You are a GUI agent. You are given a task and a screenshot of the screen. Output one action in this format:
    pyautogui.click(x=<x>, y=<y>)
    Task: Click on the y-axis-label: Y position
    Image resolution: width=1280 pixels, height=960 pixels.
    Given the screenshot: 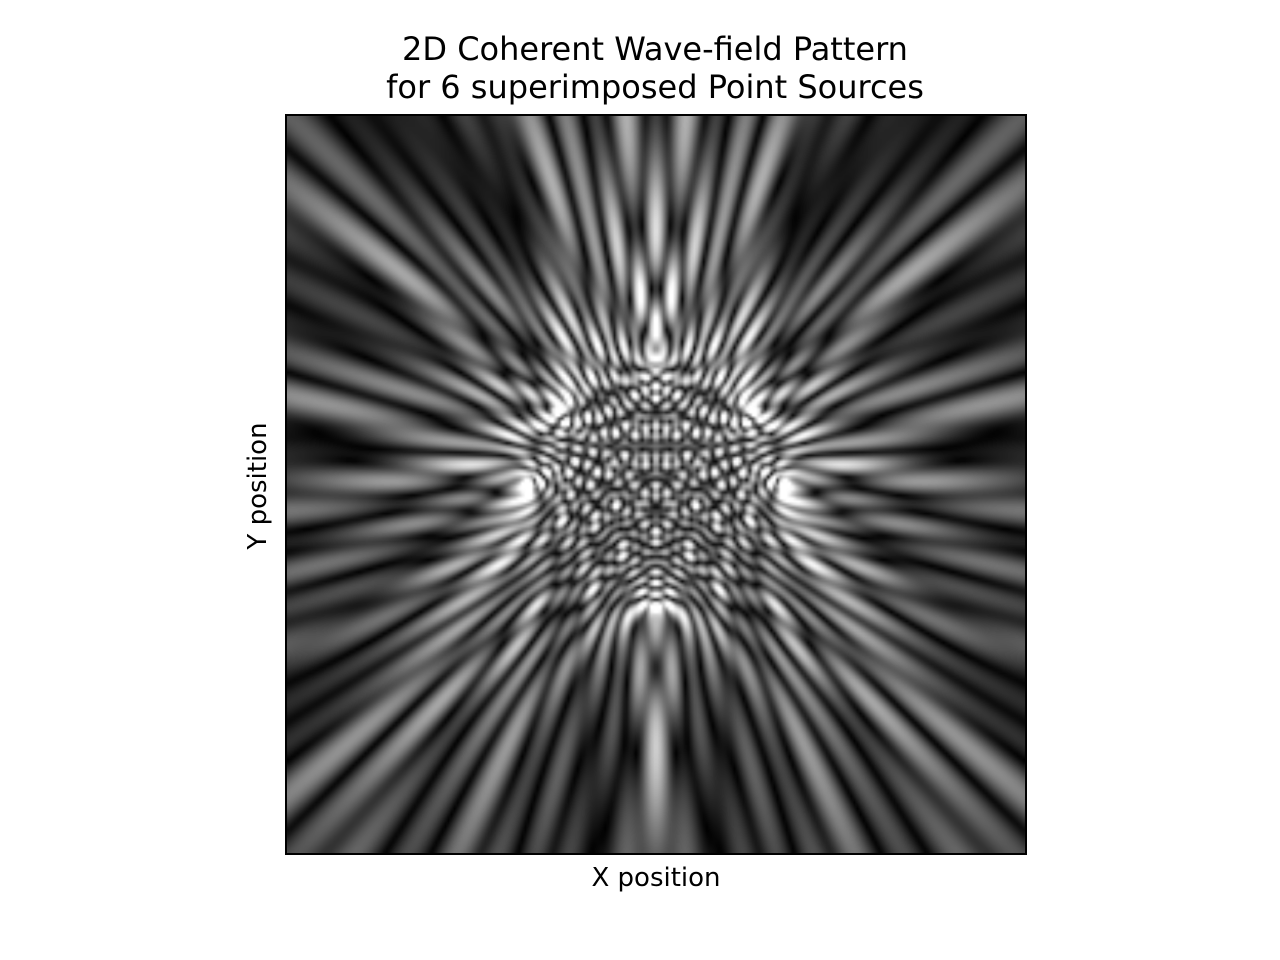 What is the action you would take?
    pyautogui.click(x=258, y=486)
    